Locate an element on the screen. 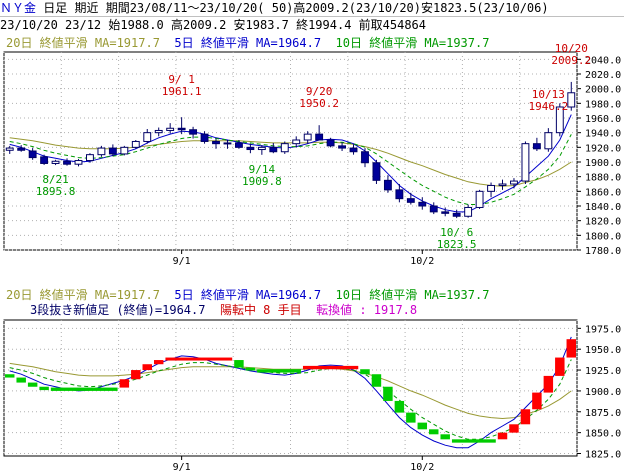 The image size is (624, 475). new-price-bar-value: 3段抜き新値足 (終値)=1964.7 is located at coordinates (118, 310).